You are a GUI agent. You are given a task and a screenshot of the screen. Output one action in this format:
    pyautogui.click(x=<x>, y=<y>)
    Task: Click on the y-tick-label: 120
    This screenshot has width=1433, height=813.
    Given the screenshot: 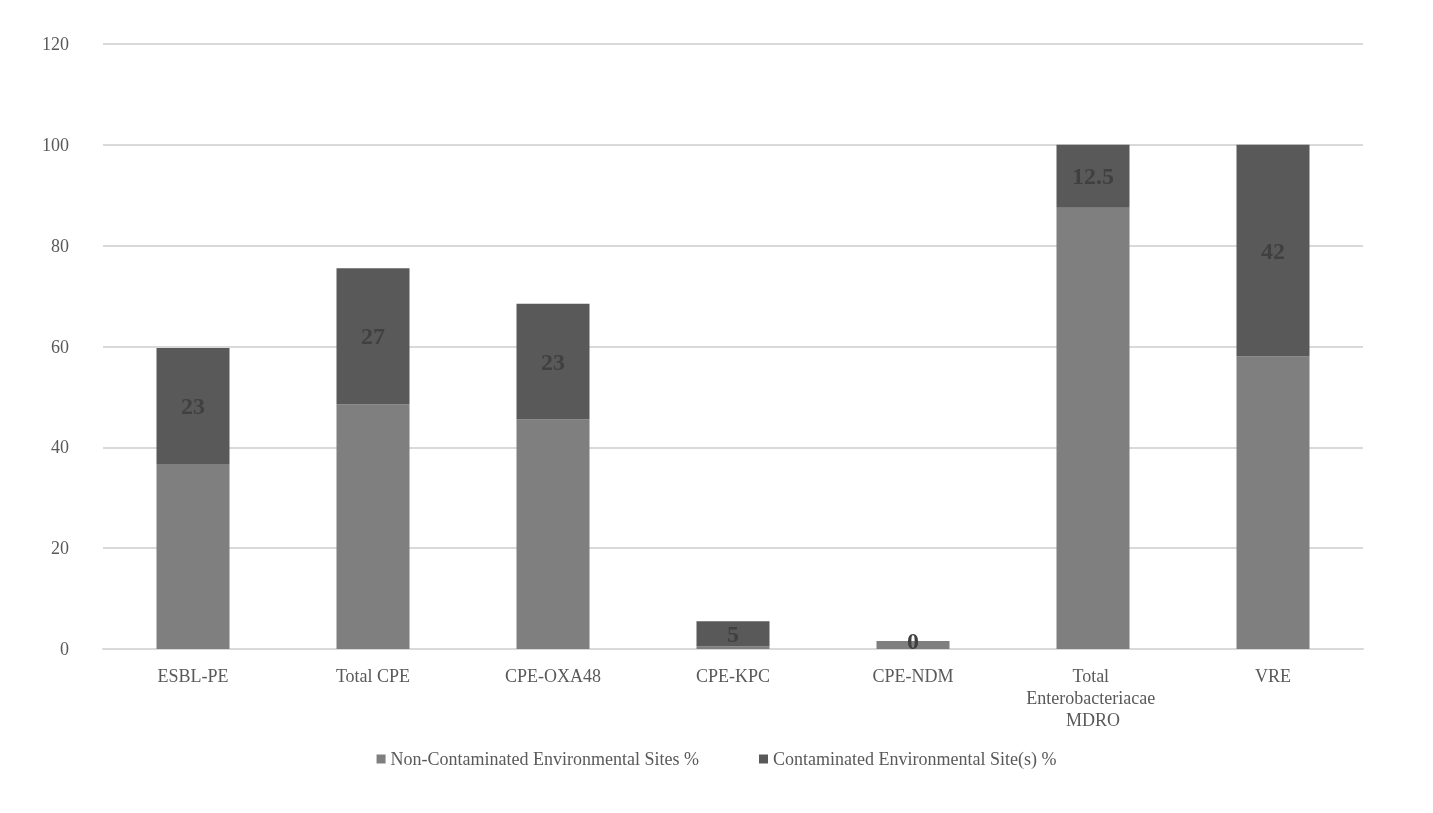 What is the action you would take?
    pyautogui.click(x=55, y=44)
    